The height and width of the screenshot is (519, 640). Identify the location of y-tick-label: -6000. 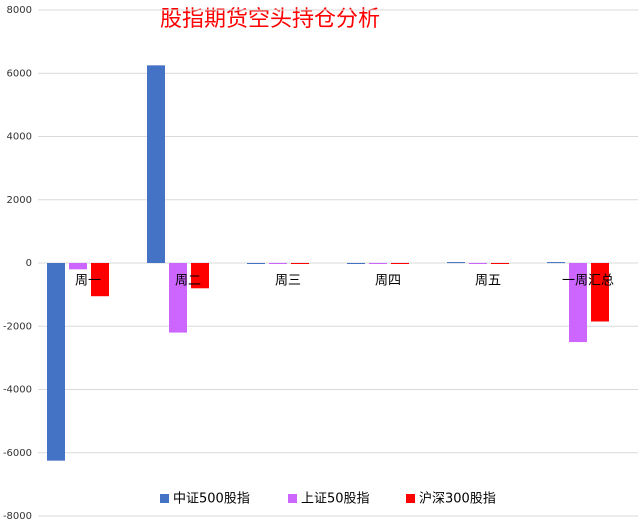
(17, 453).